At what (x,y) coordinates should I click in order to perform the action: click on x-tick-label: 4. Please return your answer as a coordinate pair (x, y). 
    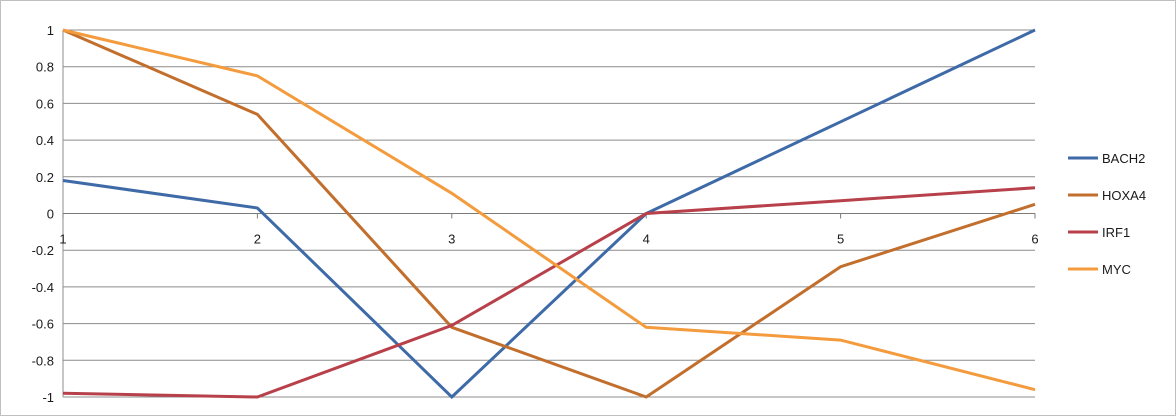
    Looking at the image, I should click on (646, 239).